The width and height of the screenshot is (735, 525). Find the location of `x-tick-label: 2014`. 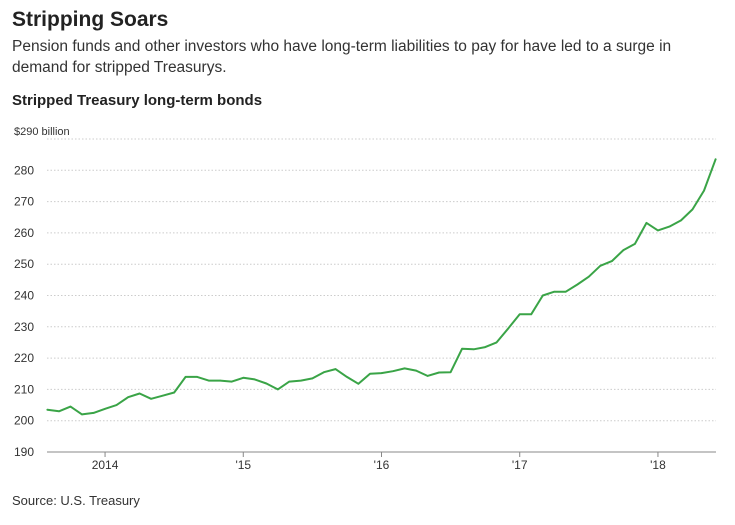

x-tick-label: 2014 is located at coordinates (105, 465).